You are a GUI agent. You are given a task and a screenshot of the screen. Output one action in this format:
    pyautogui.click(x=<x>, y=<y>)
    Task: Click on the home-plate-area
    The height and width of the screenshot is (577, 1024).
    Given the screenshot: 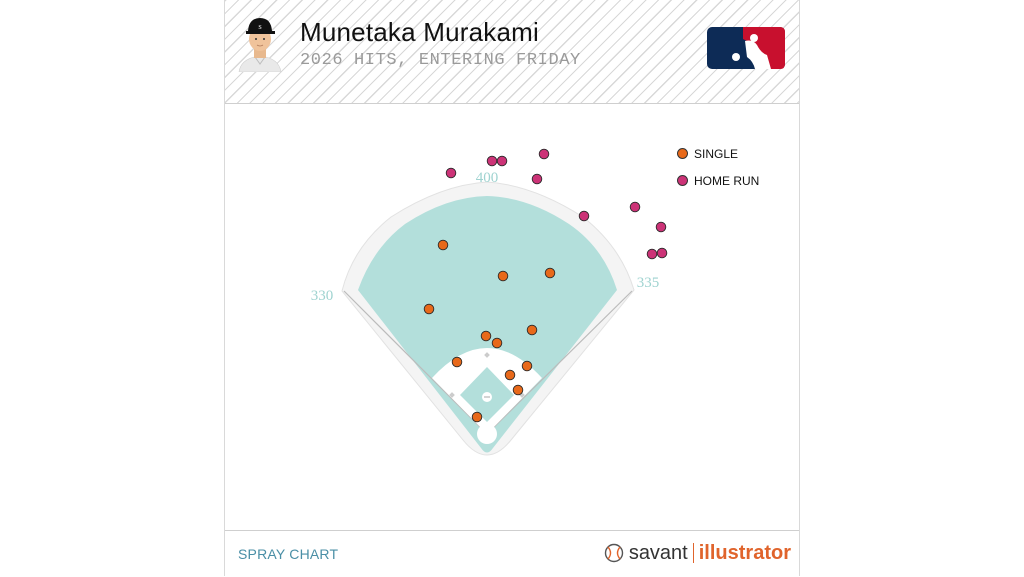 What is the action you would take?
    pyautogui.click(x=487, y=434)
    